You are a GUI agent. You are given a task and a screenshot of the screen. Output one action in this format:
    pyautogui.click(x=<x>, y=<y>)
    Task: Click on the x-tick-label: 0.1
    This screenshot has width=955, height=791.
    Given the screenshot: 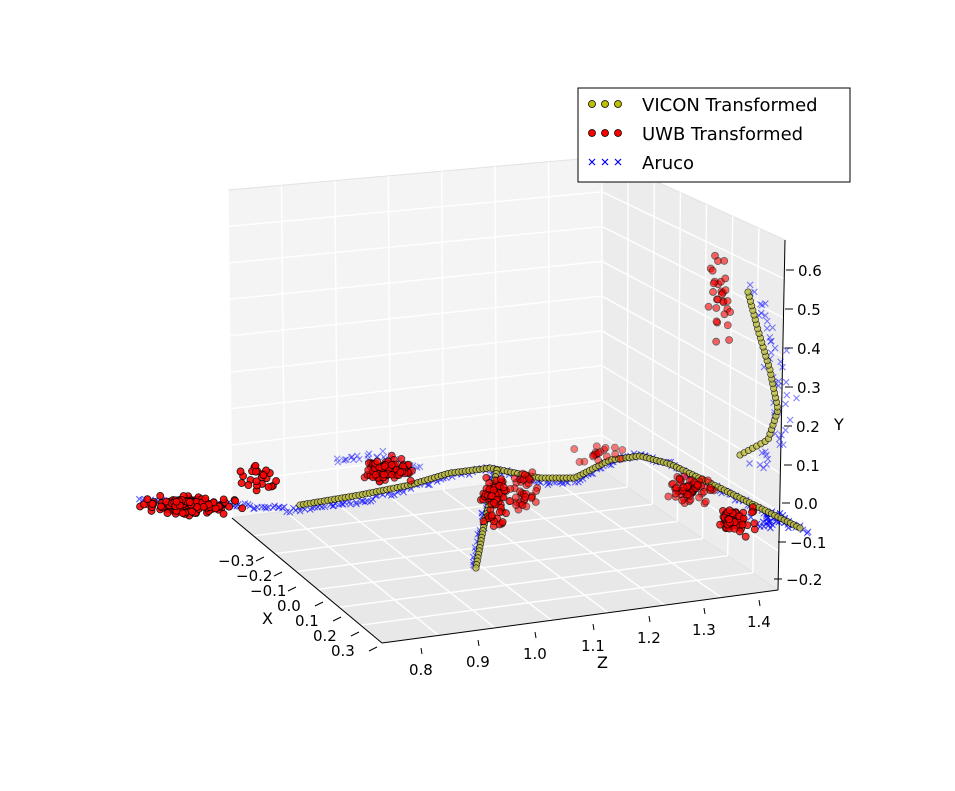 What is the action you would take?
    pyautogui.click(x=307, y=621)
    